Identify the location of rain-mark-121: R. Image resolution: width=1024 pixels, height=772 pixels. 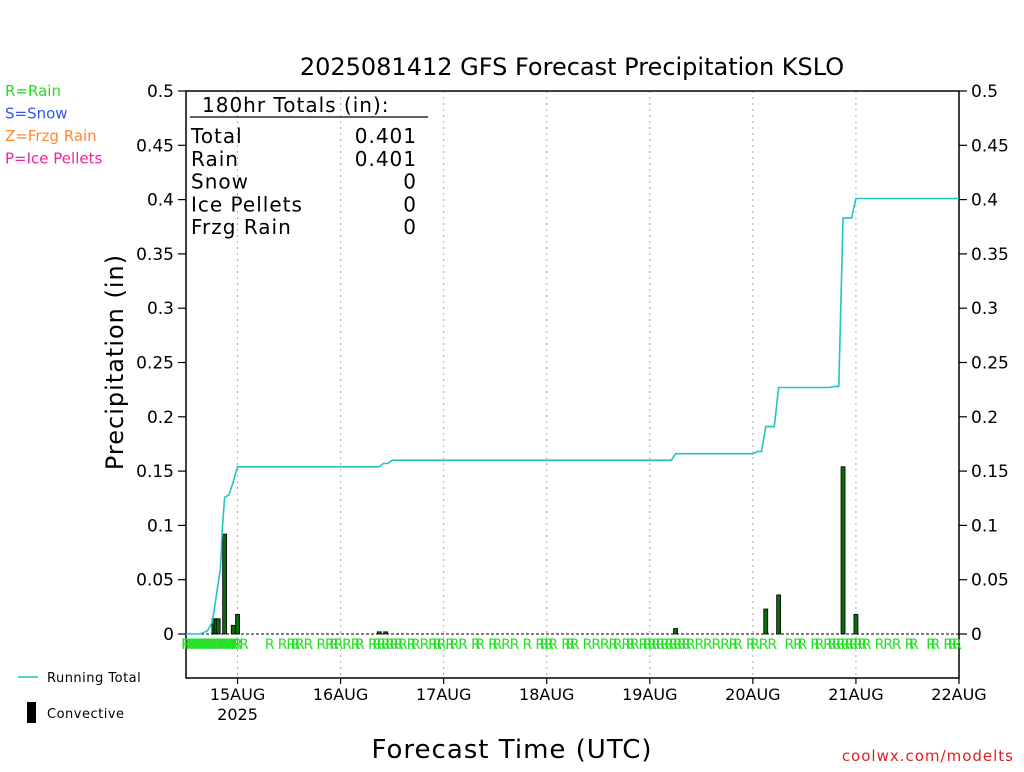
(936, 645).